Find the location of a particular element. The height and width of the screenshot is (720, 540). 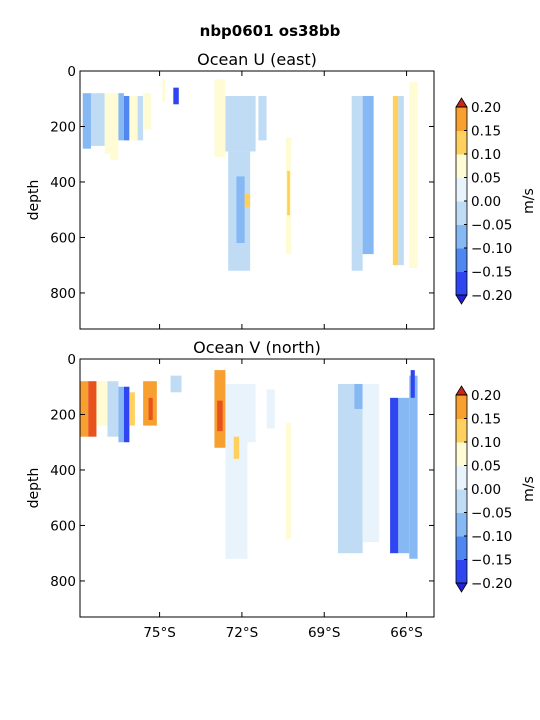

panel-title: Ocean V (north) is located at coordinates (257, 347).